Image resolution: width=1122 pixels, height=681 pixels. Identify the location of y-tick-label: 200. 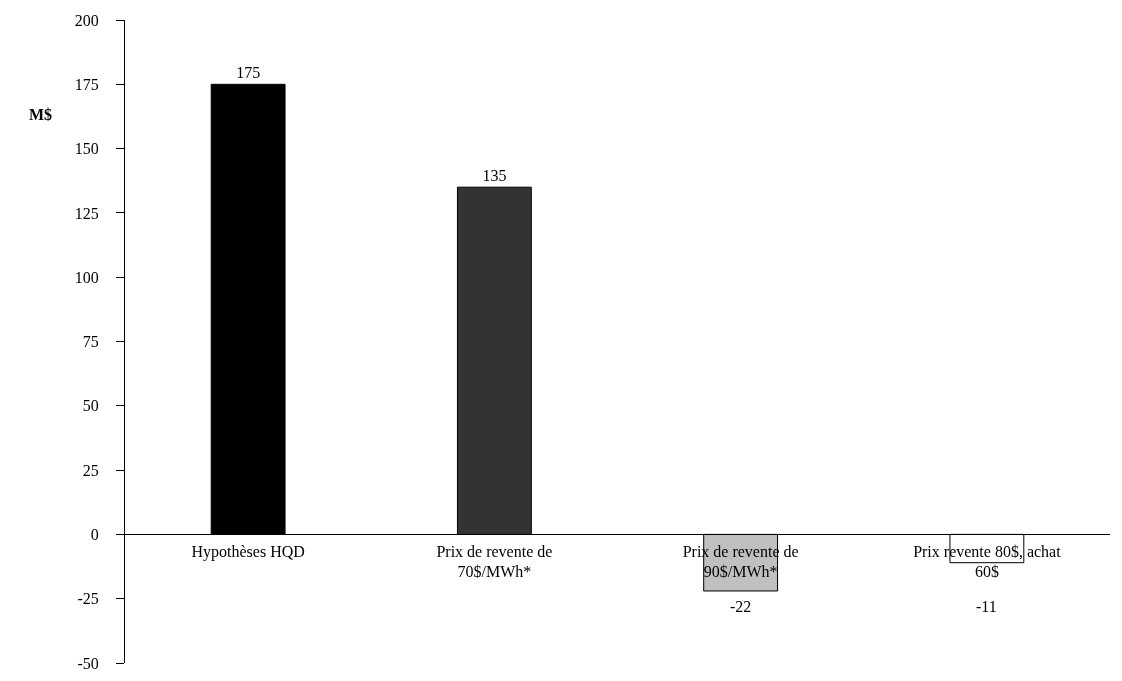
(86, 20).